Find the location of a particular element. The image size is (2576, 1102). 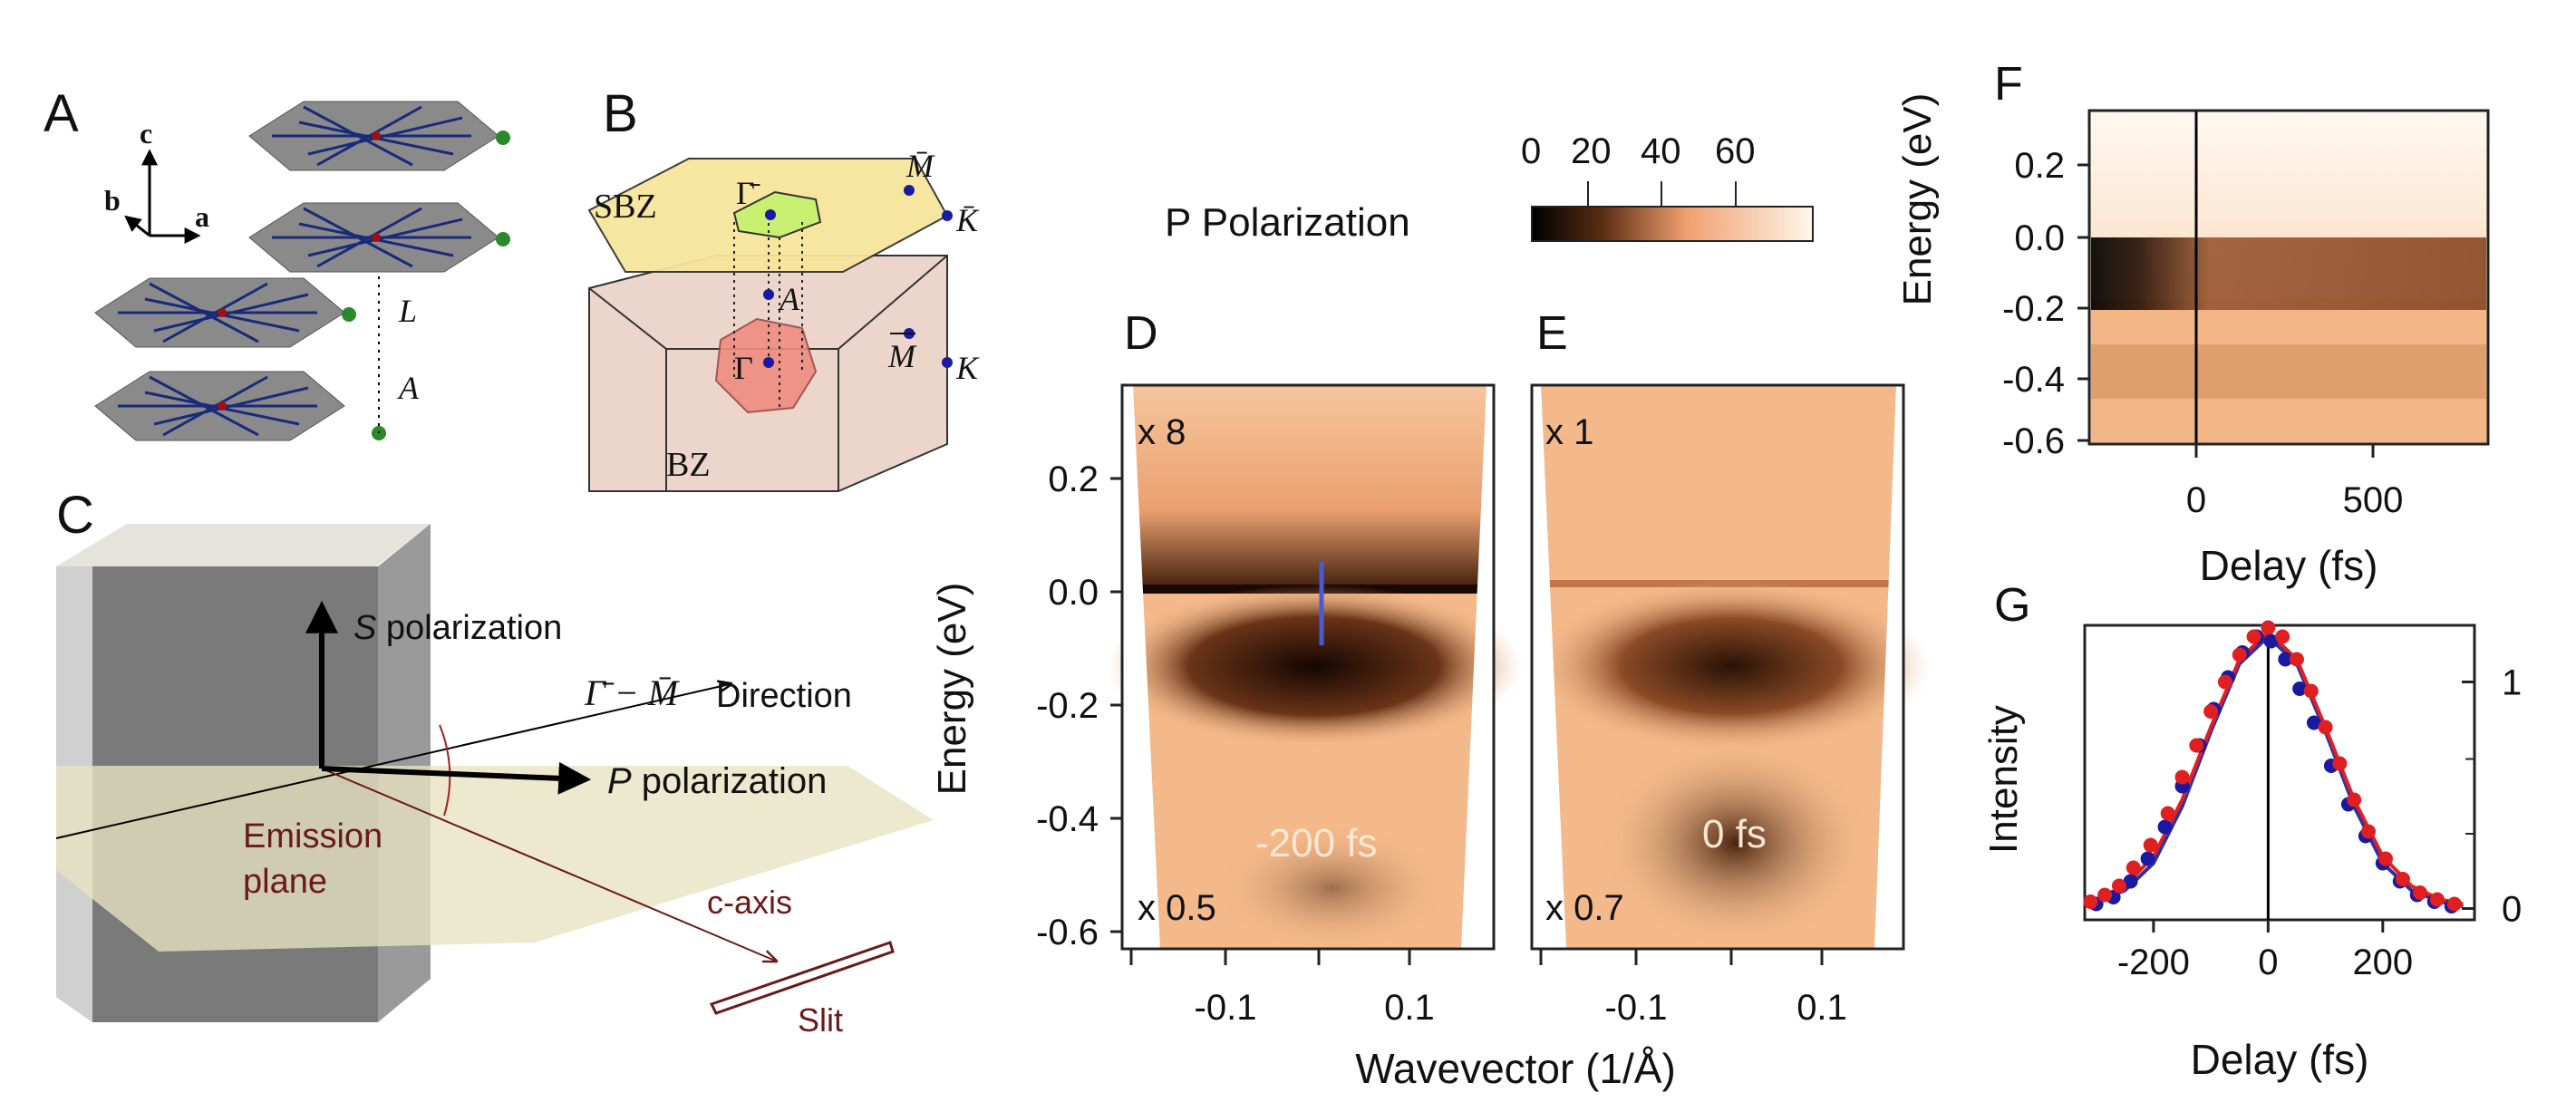

g-plot-area is located at coordinates (2279, 773).